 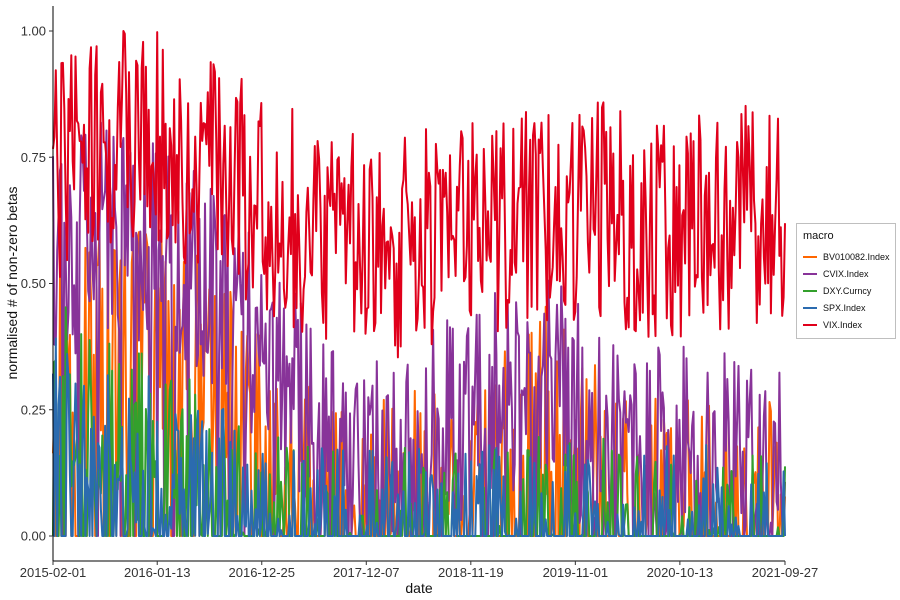 I want to click on legend-item: BV010082.Index, so click(x=846, y=256).